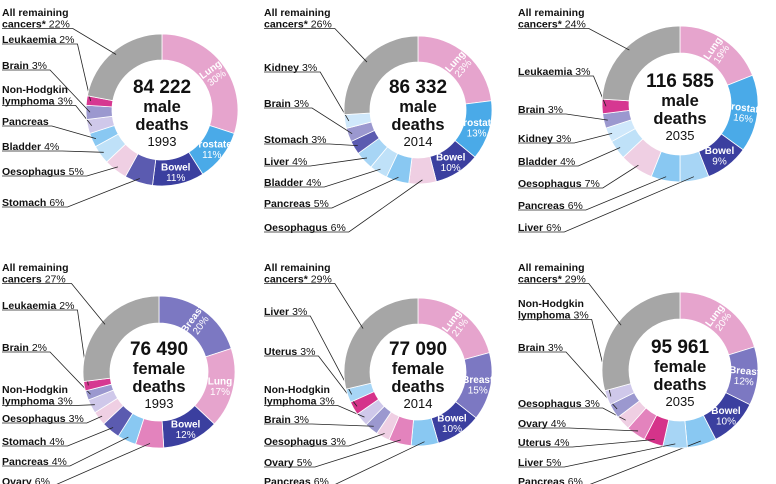 The image size is (776, 484). Describe the element at coordinates (162, 141) in the screenshot. I see `center-year: 1993` at that location.